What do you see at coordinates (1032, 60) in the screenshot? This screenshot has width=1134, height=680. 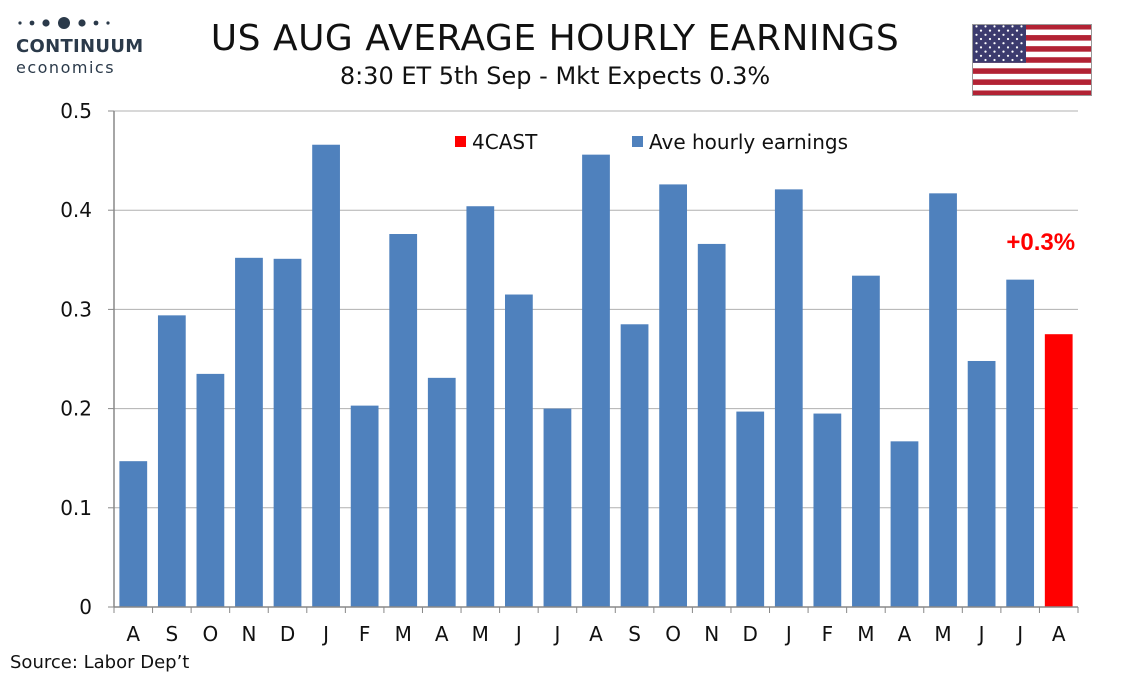 I see `us-flag-icon` at bounding box center [1032, 60].